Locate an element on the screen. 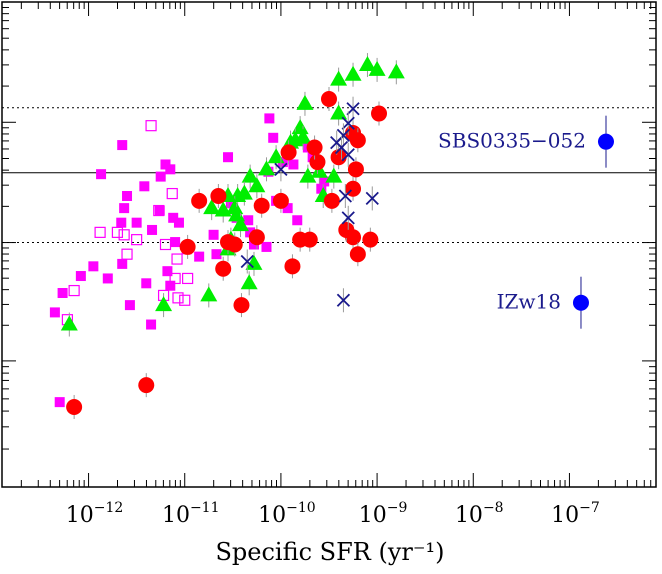  x-tick-label: 10⁻⁹ is located at coordinates (383, 514).